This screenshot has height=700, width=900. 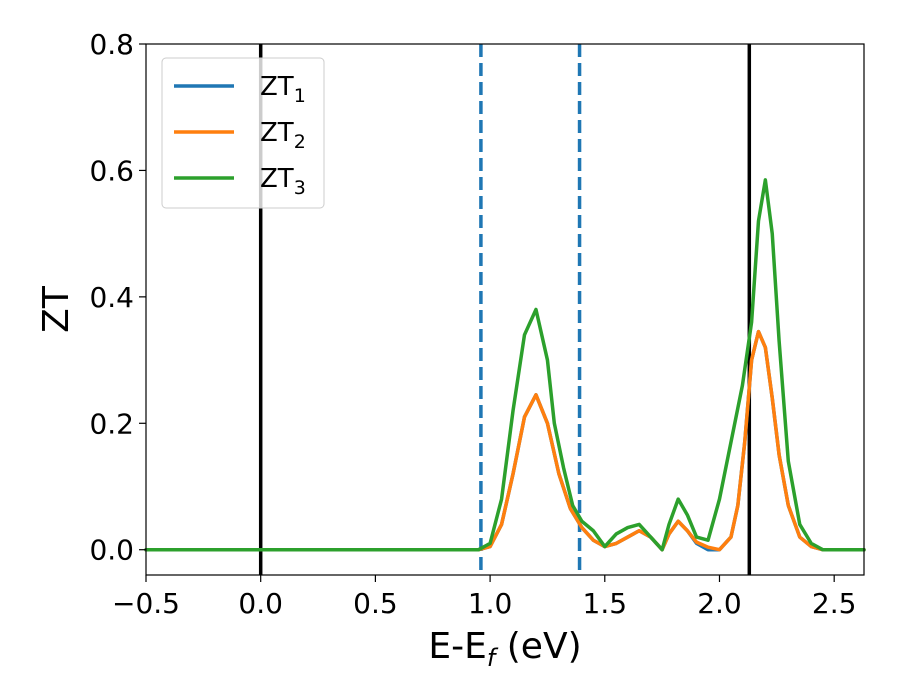 What do you see at coordinates (283, 89) in the screenshot?
I see `legend-label-0: ZT1` at bounding box center [283, 89].